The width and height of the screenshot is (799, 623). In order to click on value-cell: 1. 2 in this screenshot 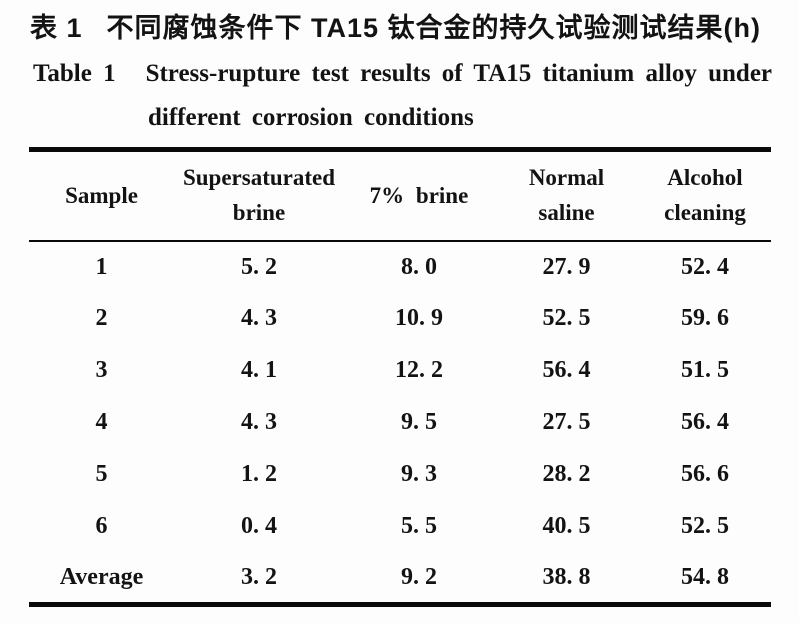, I will do `click(259, 474)`.